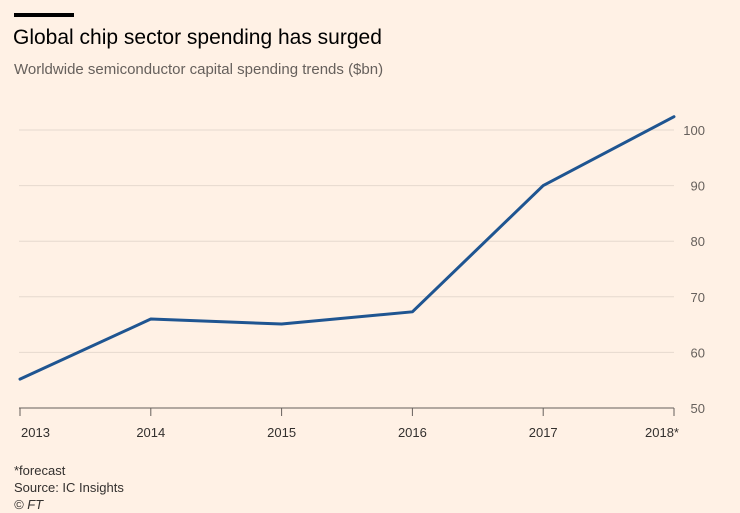 Image resolution: width=740 pixels, height=513 pixels. I want to click on chart-footer: *forecast Source: IC Insights © FT, so click(69, 487).